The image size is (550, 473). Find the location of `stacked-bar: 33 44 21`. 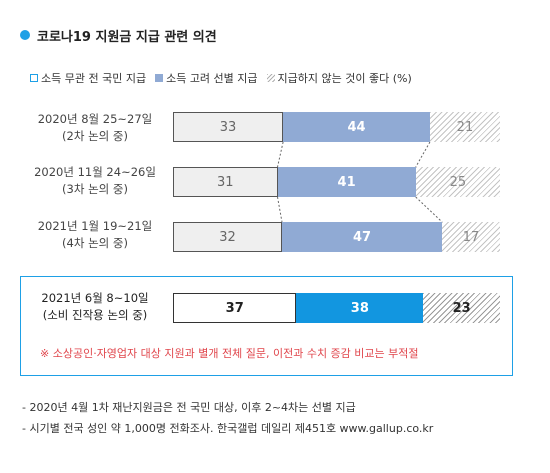

stacked-bar: 33 44 21 is located at coordinates (336, 127).